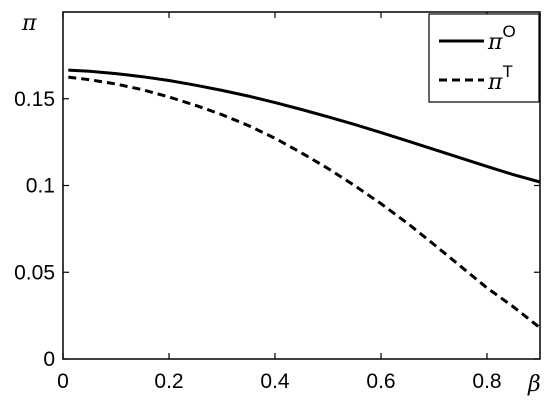 This screenshot has height=400, width=550. Describe the element at coordinates (63, 381) in the screenshot. I see `x-tick-label: 0` at that location.